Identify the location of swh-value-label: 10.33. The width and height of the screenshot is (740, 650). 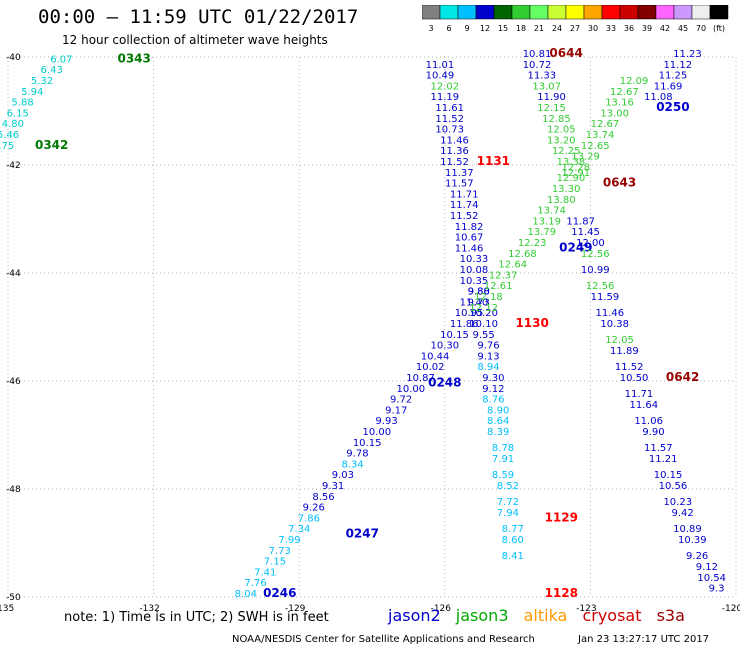
(474, 259).